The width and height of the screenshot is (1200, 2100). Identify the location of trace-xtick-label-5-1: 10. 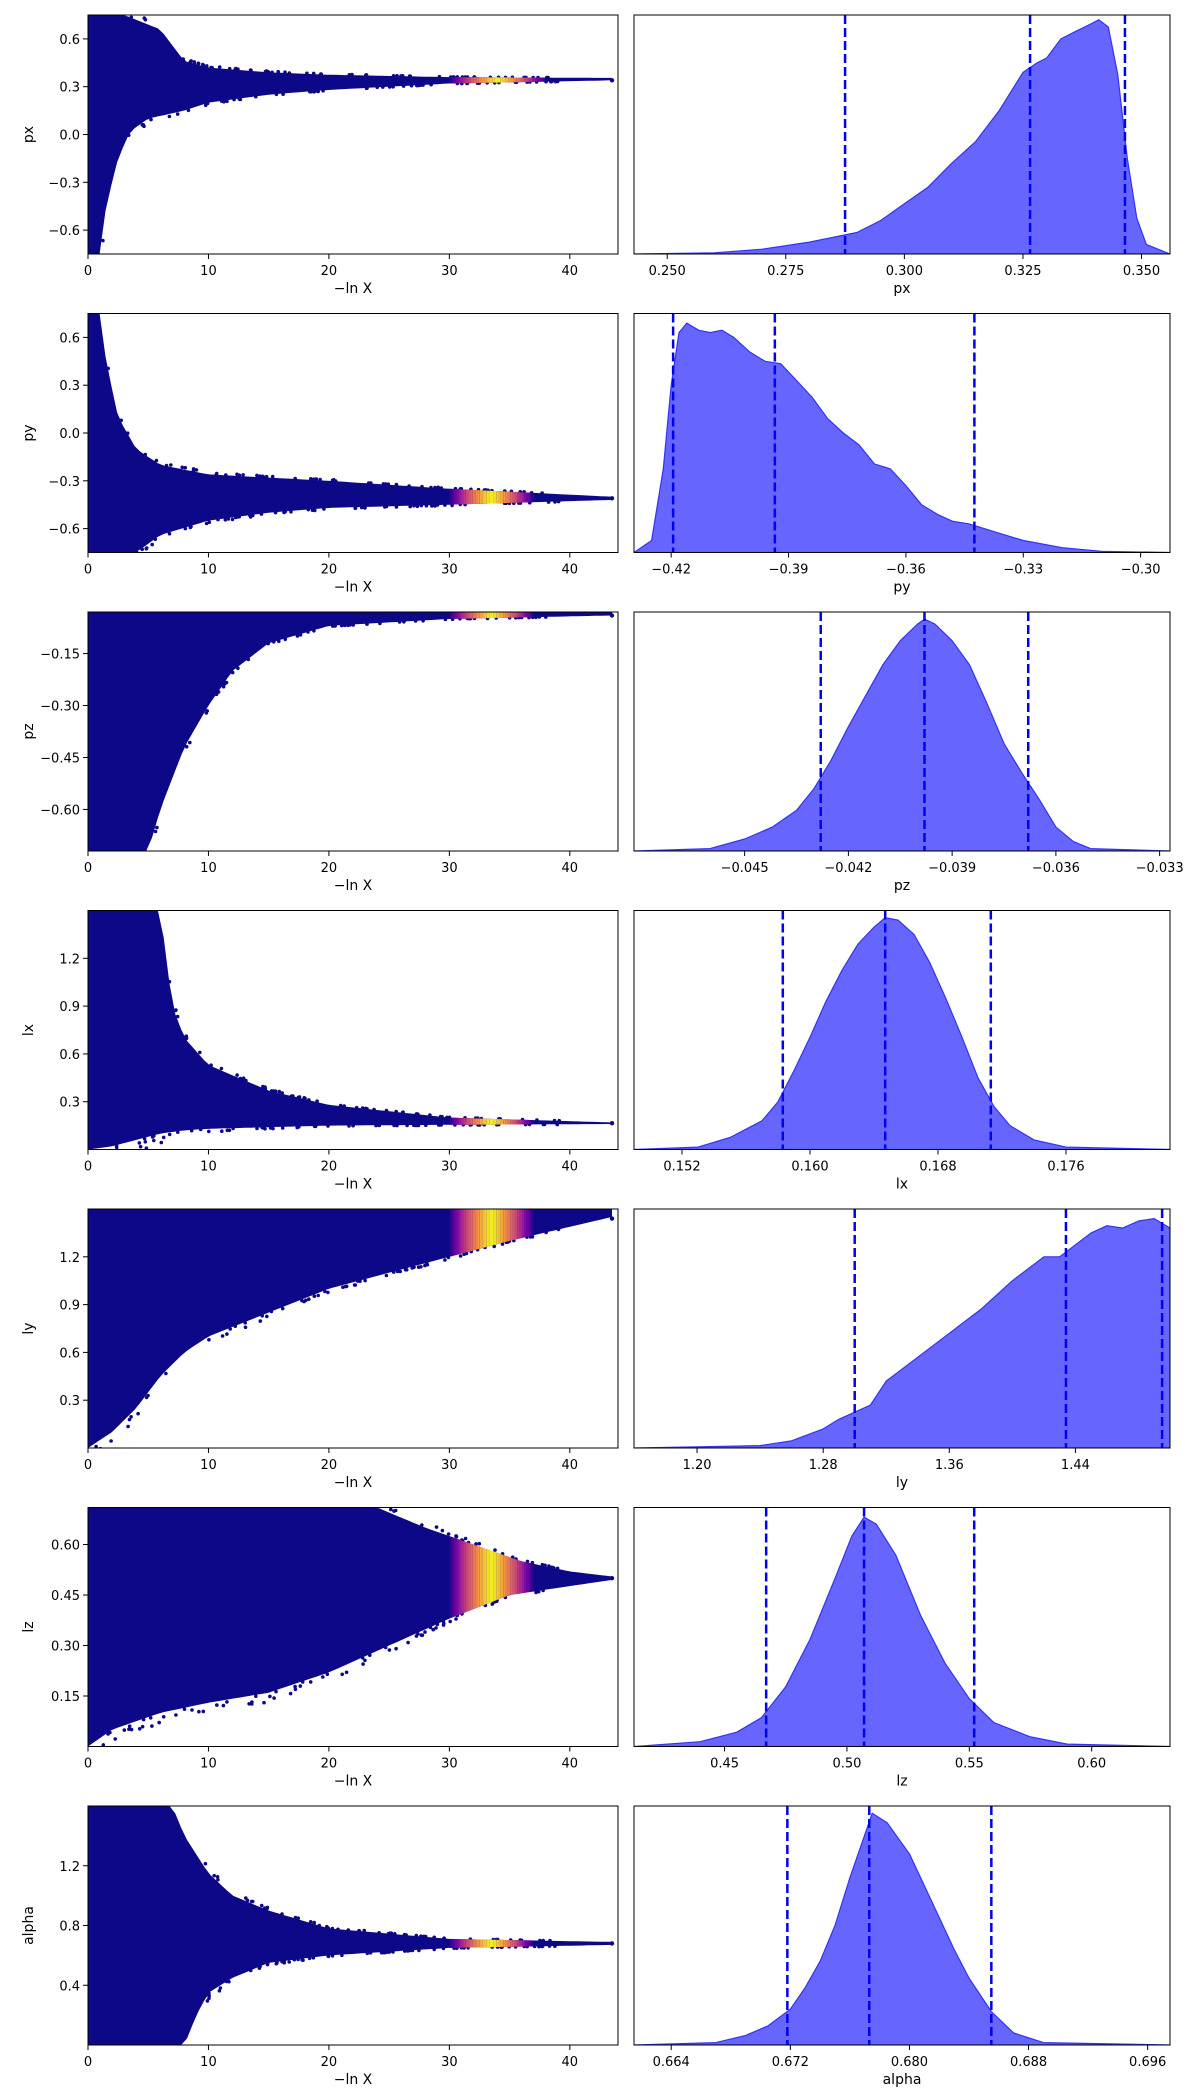
(208, 1764).